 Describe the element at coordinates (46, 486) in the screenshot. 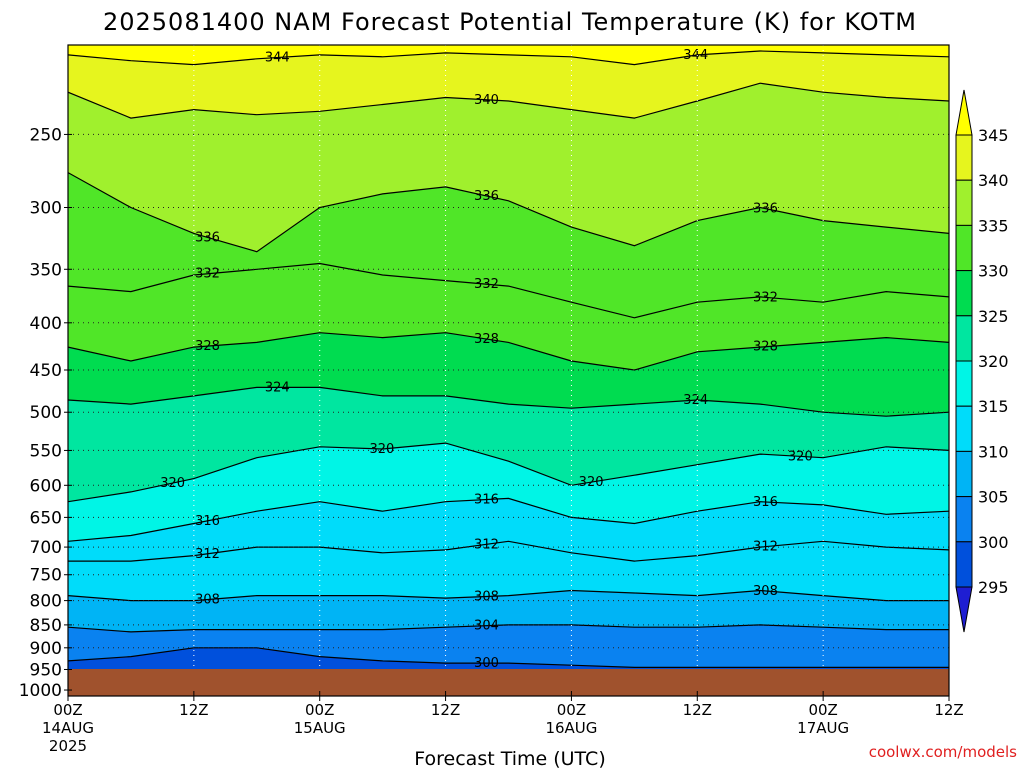

I see `y-tick-label: 600` at that location.